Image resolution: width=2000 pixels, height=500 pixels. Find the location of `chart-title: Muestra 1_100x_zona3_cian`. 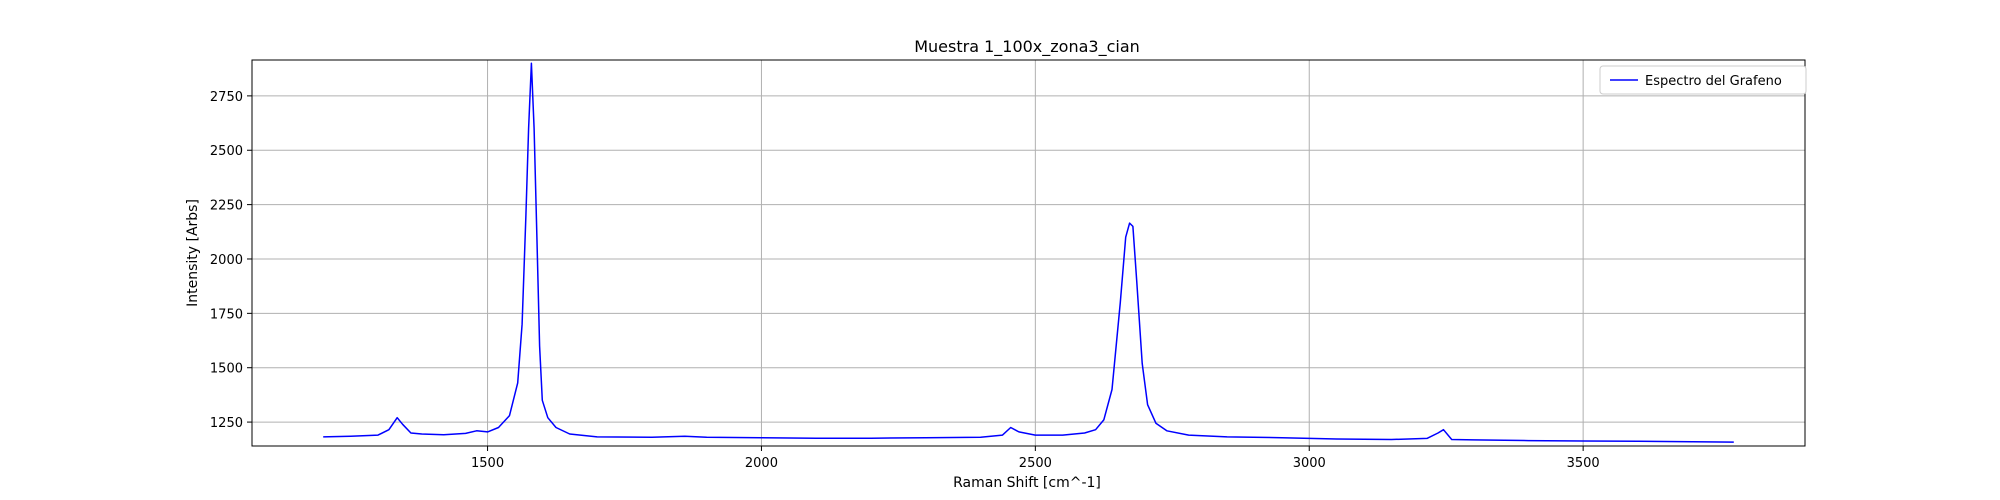

chart-title: Muestra 1_100x_zona3_cian is located at coordinates (1027, 47).